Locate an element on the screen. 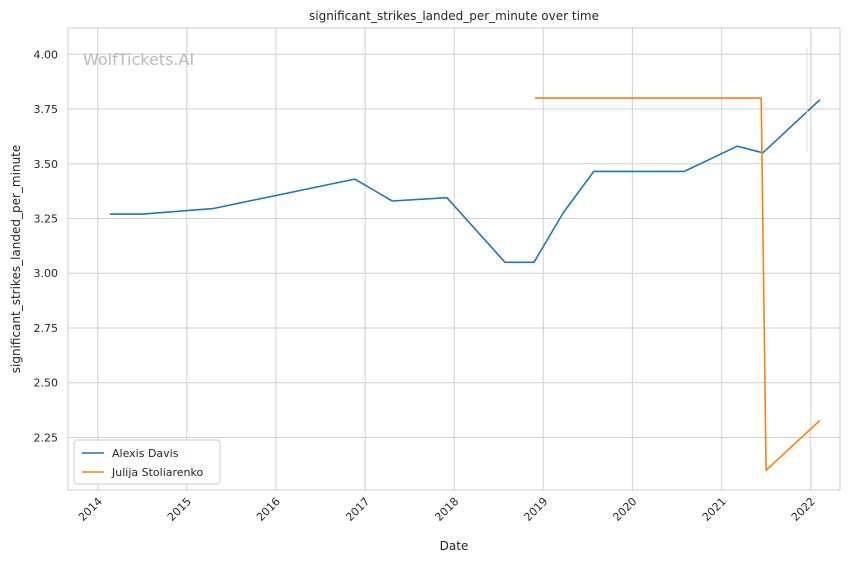 The image size is (852, 565). legend-box is located at coordinates (147, 462).